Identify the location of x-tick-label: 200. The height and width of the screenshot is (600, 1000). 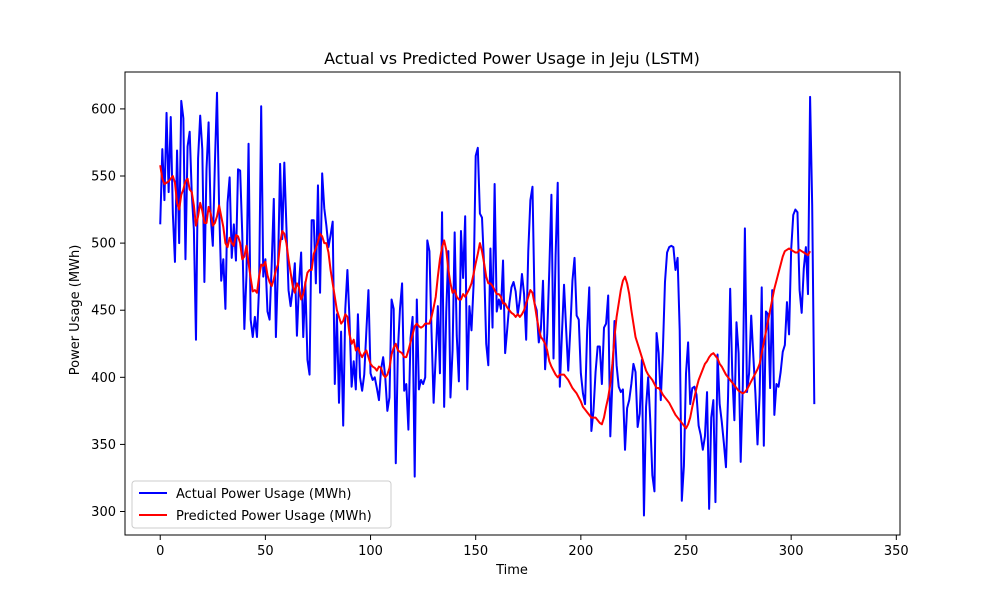
(580, 551).